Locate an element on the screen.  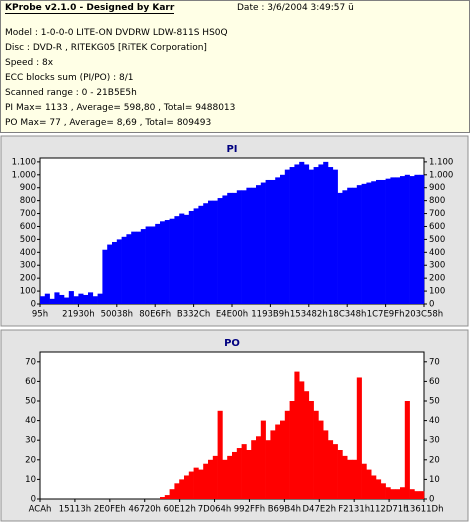
y-tick-label: 600 is located at coordinates (28, 227).